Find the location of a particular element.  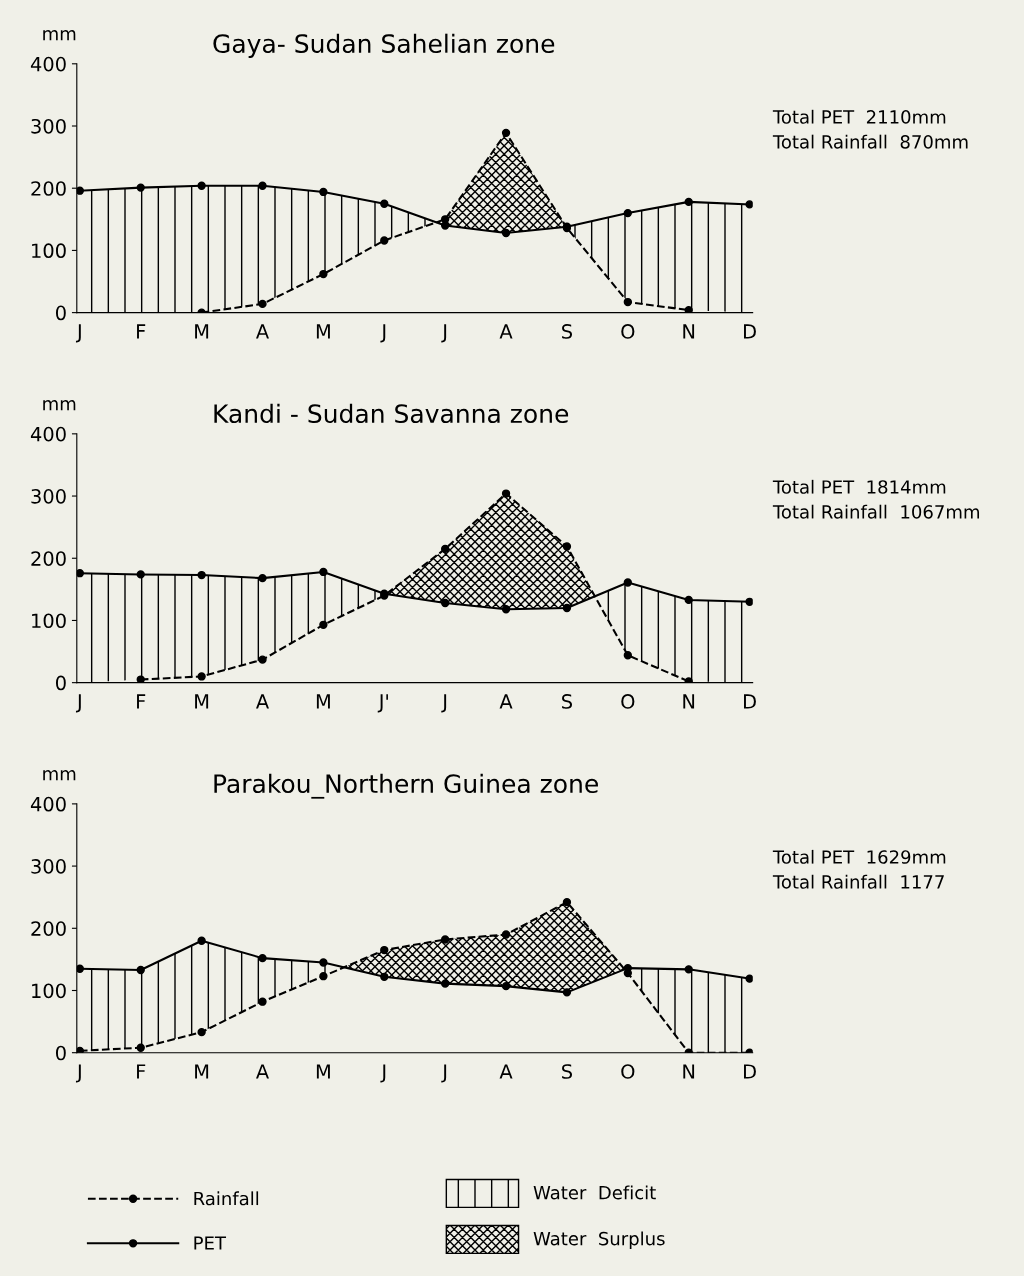

legend-label: Rainfall is located at coordinates (226, 1198).